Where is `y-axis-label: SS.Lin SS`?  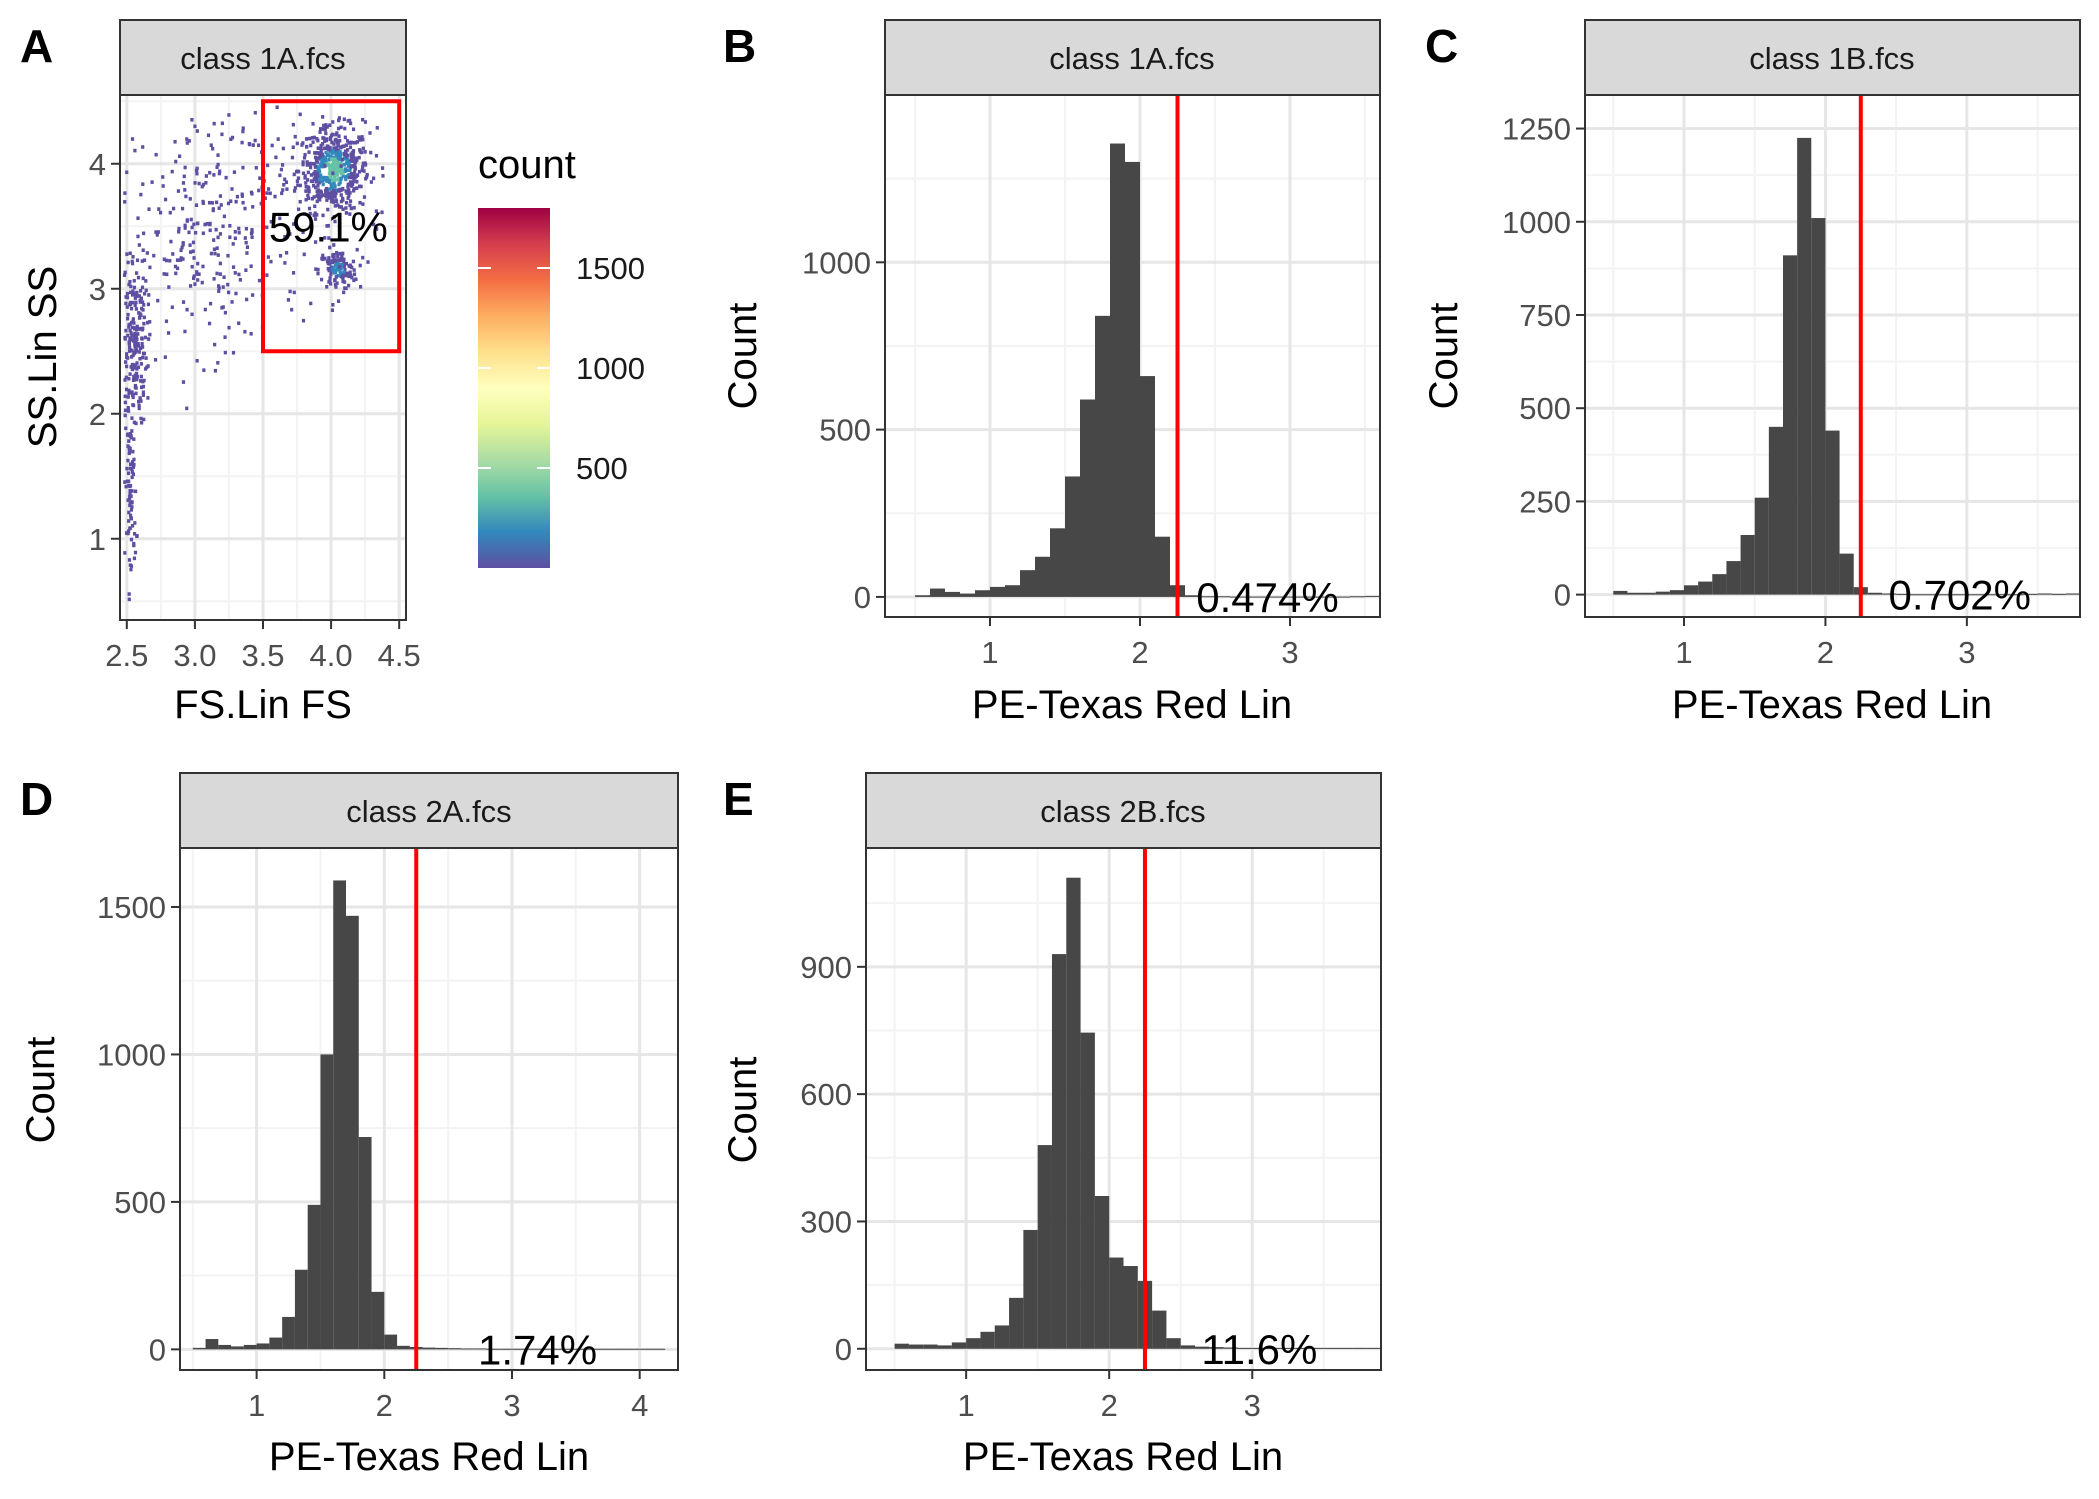 y-axis-label: SS.Lin SS is located at coordinates (43, 357).